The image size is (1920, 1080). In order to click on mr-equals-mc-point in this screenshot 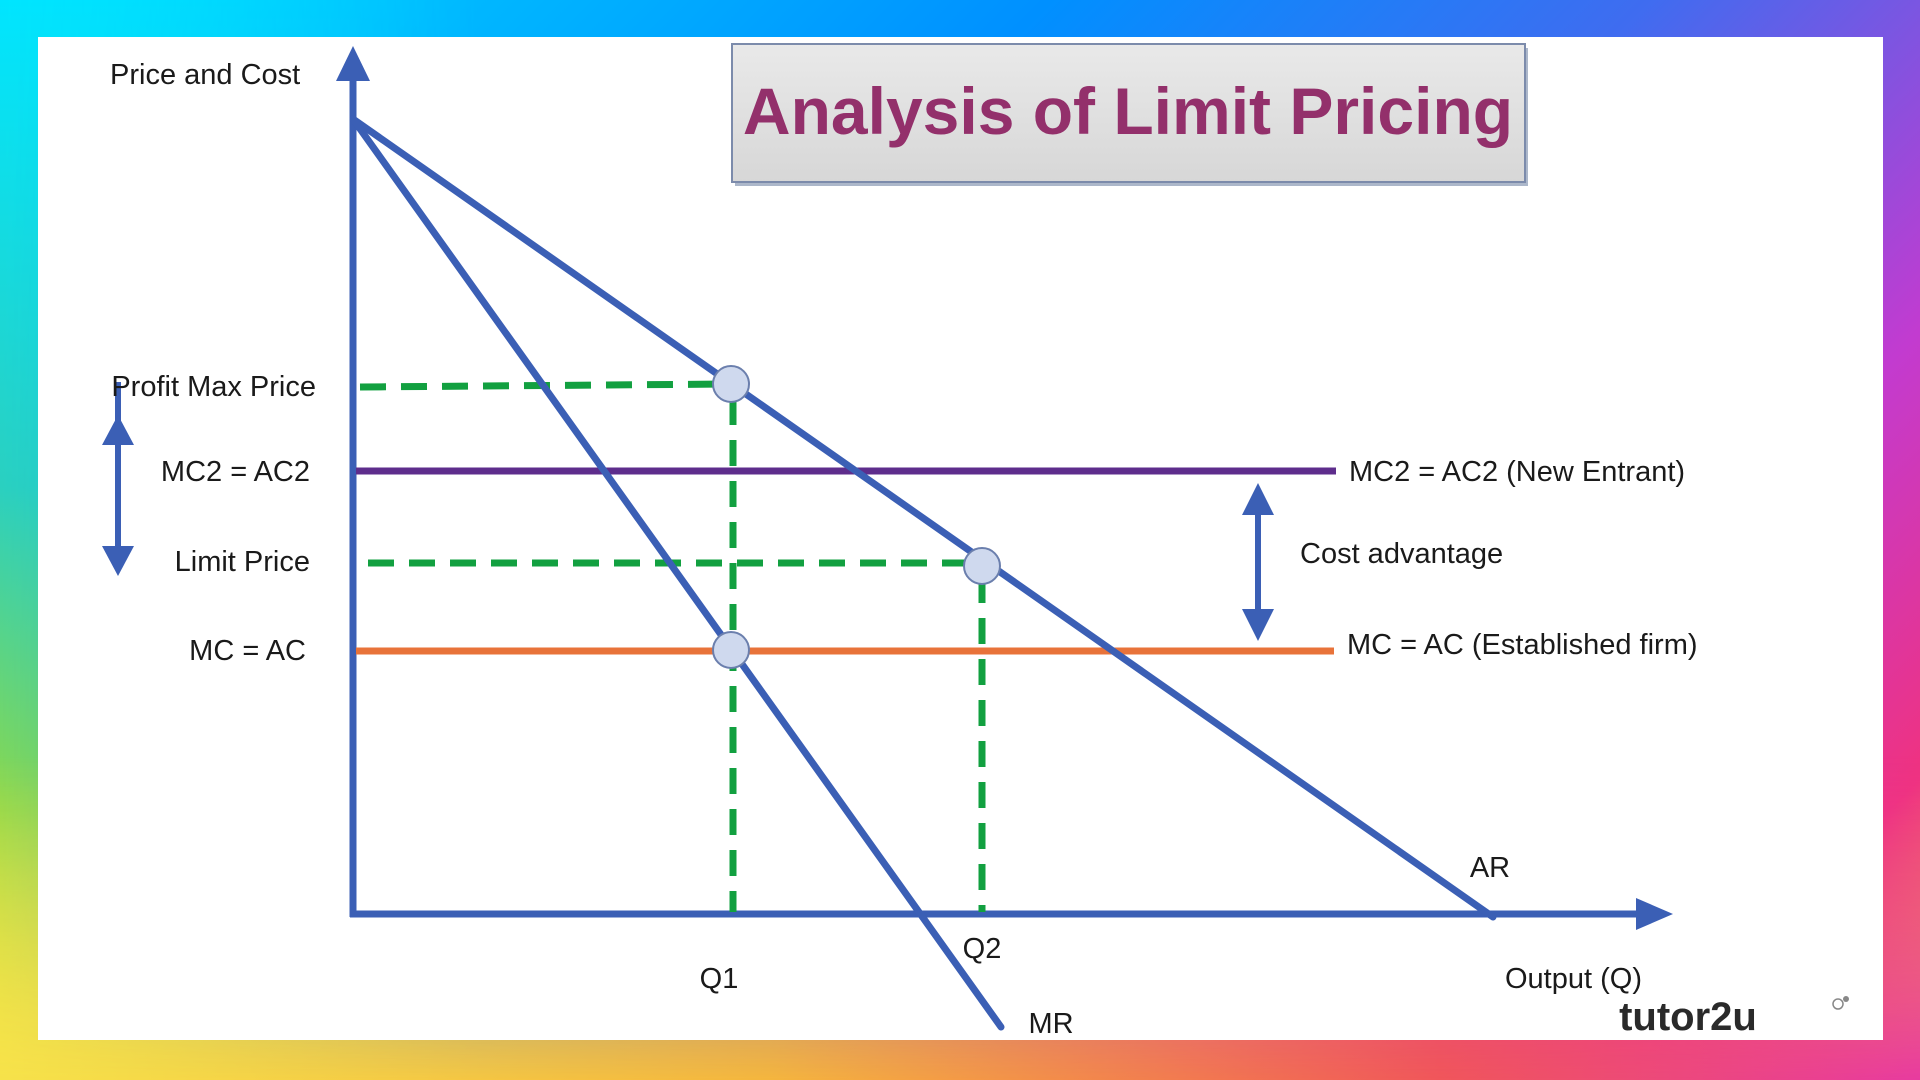, I will do `click(731, 650)`.